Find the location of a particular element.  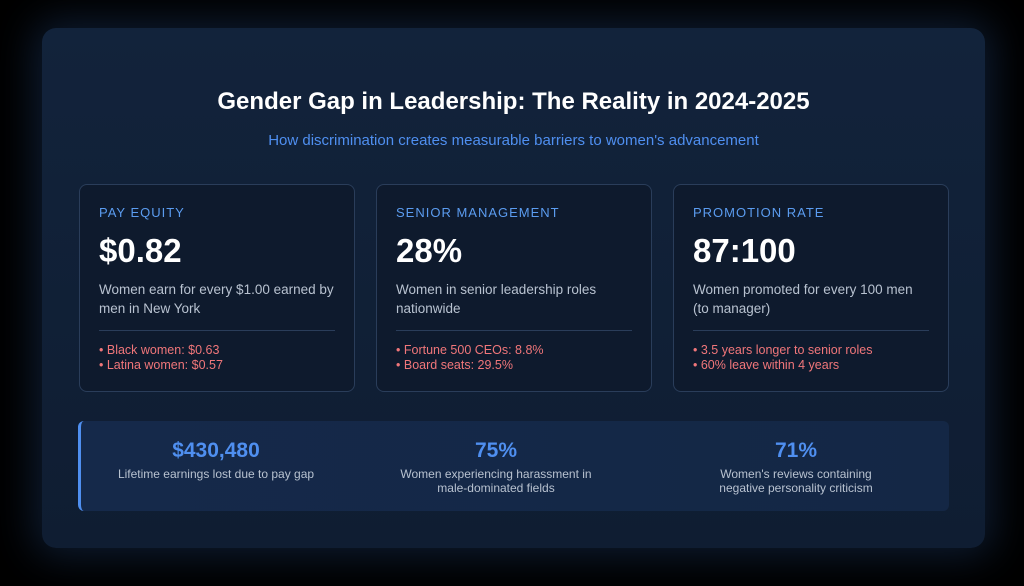

bullet-item: 3.5 years longer to senior roles is located at coordinates (811, 350).